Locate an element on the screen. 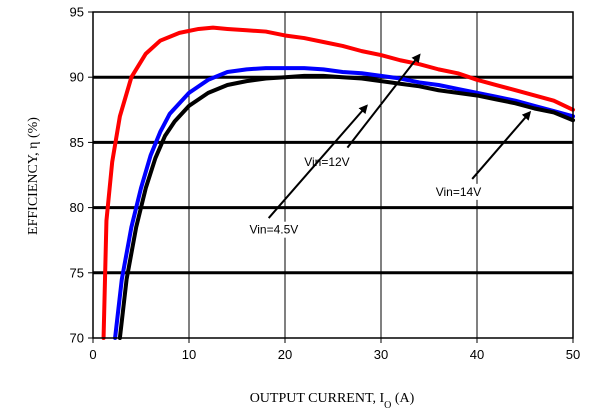 The height and width of the screenshot is (415, 589). x-tick-label-0: 0 is located at coordinates (92, 354).